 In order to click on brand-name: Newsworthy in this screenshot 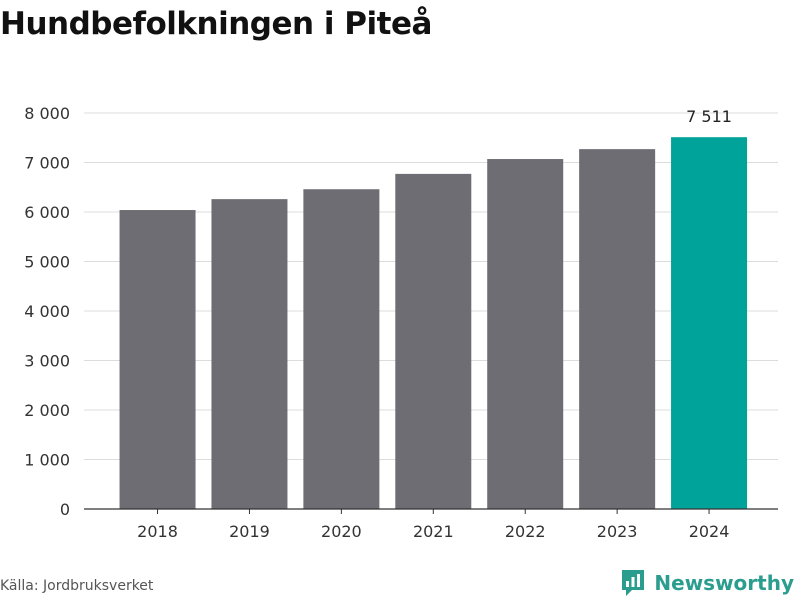, I will do `click(724, 583)`.